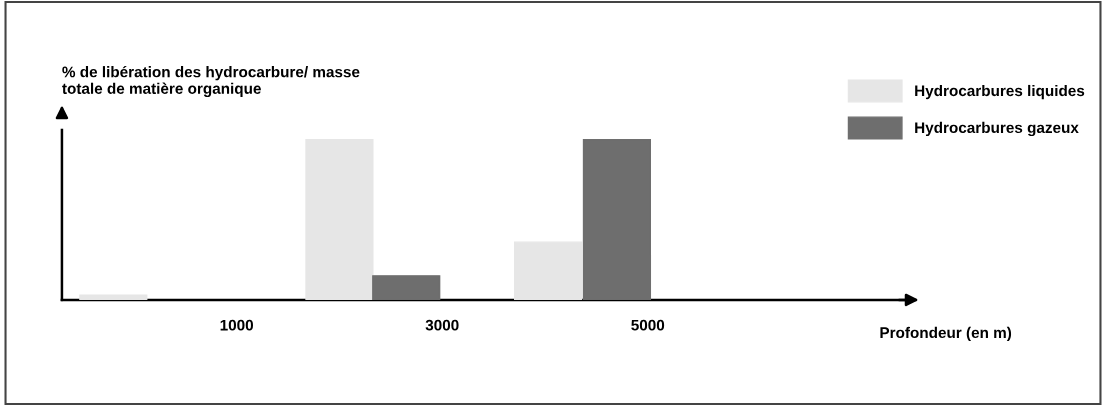 Image resolution: width=1106 pixels, height=408 pixels. Describe the element at coordinates (946, 334) in the screenshot. I see `x-axis-title: Profondeur (en m)` at that location.